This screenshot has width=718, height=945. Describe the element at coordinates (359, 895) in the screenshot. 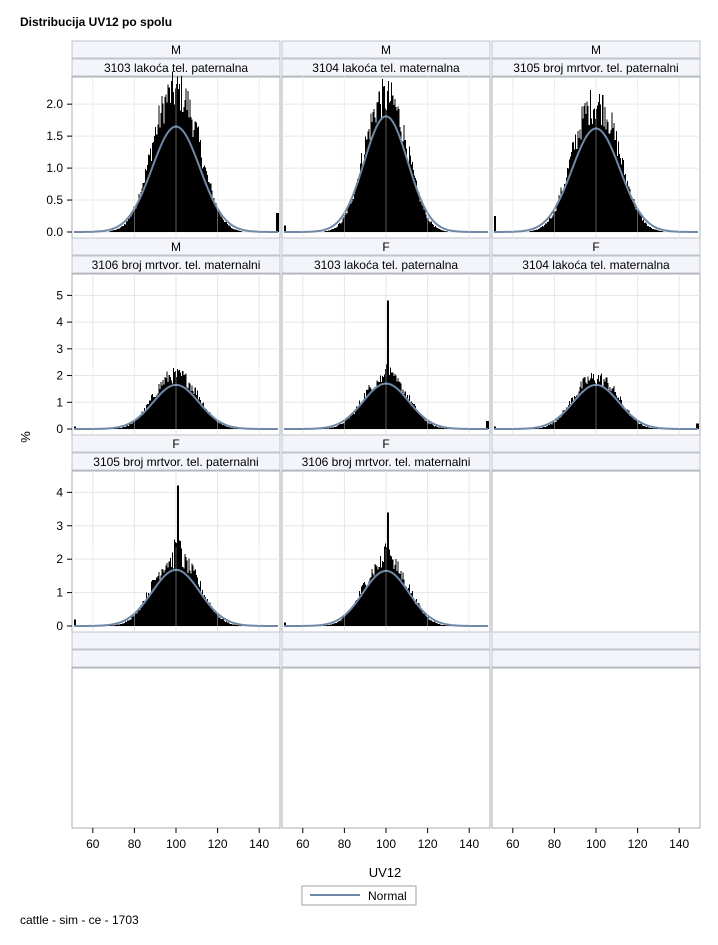

I see `legend: Normal` at that location.